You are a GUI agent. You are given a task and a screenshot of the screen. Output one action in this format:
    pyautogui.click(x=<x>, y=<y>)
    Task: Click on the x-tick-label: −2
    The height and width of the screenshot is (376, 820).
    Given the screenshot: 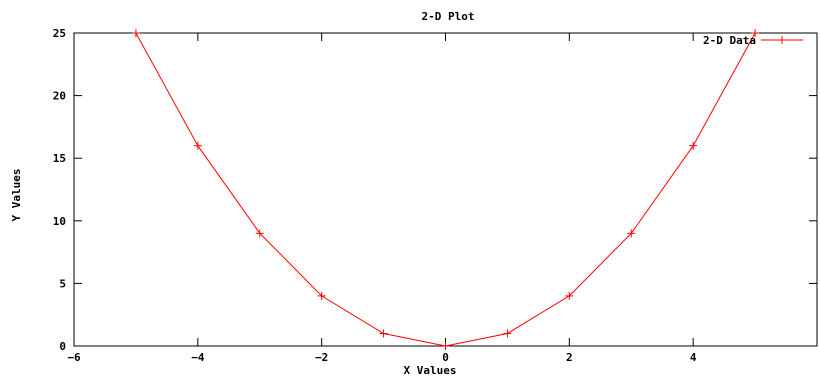 What is the action you would take?
    pyautogui.click(x=321, y=357)
    